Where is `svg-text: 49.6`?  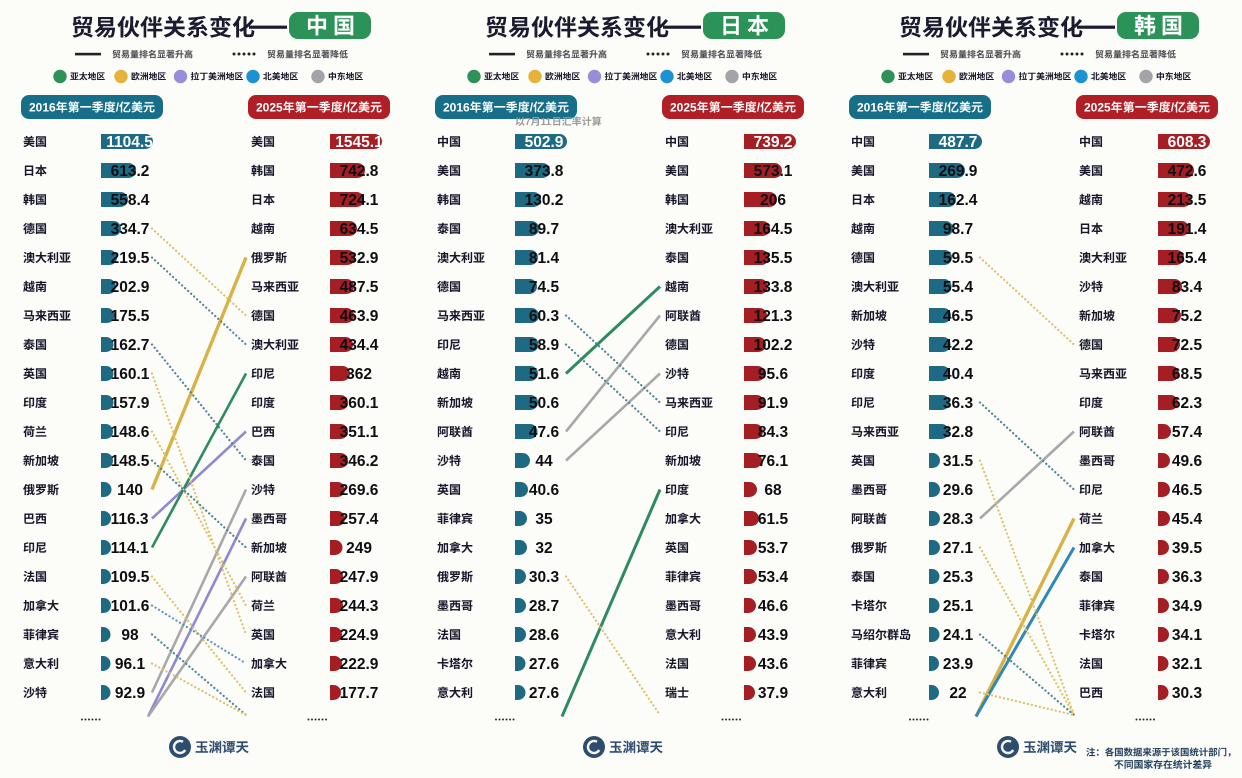 svg-text: 49.6 is located at coordinates (1187, 461).